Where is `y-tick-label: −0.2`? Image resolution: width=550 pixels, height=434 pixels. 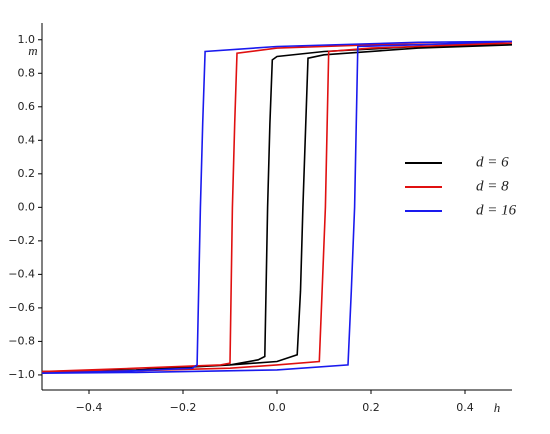
y-tick-label: −0.2 is located at coordinates (21, 240).